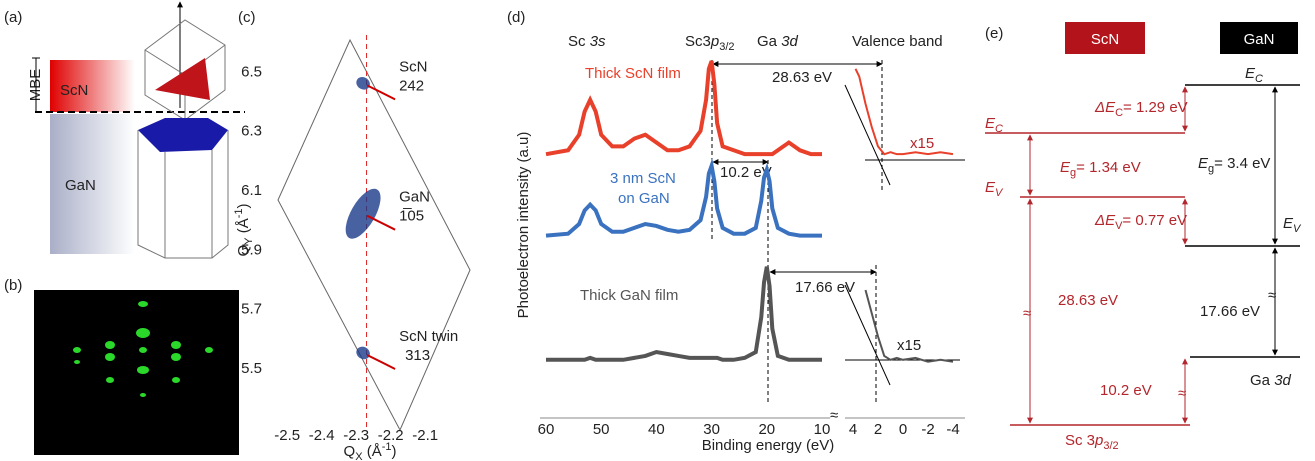 The height and width of the screenshot is (461, 1315). Describe the element at coordinates (927, 429) in the screenshot. I see `x-tick-label: -2` at that location.